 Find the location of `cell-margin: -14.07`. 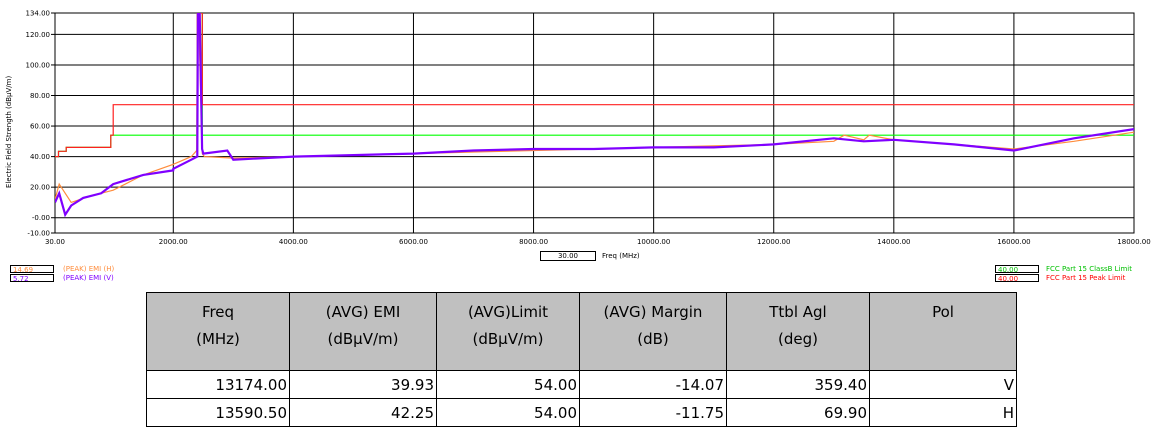

cell-margin: -14.07 is located at coordinates (653, 384).